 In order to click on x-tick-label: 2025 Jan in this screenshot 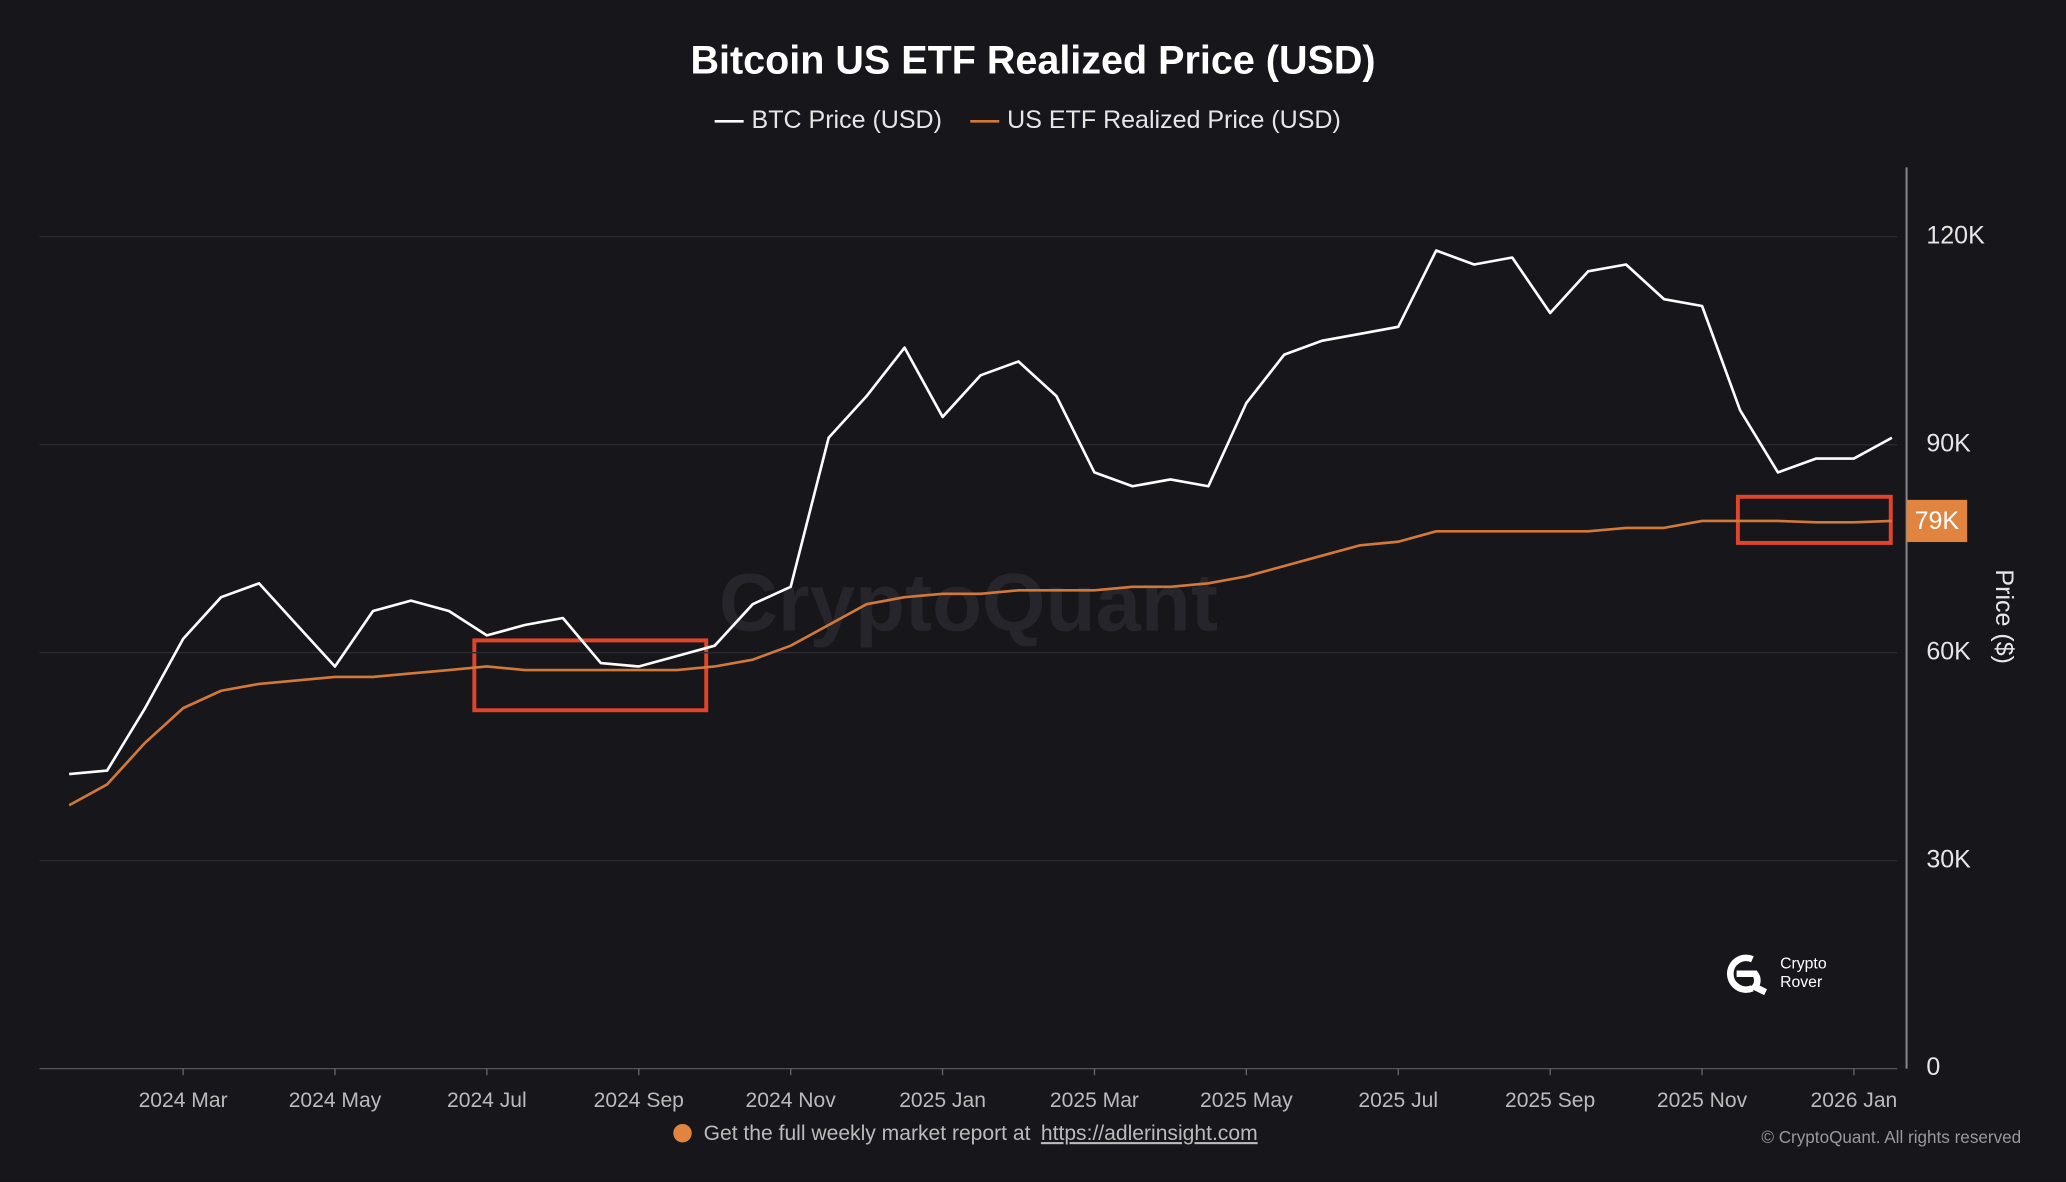, I will do `click(942, 1100)`.